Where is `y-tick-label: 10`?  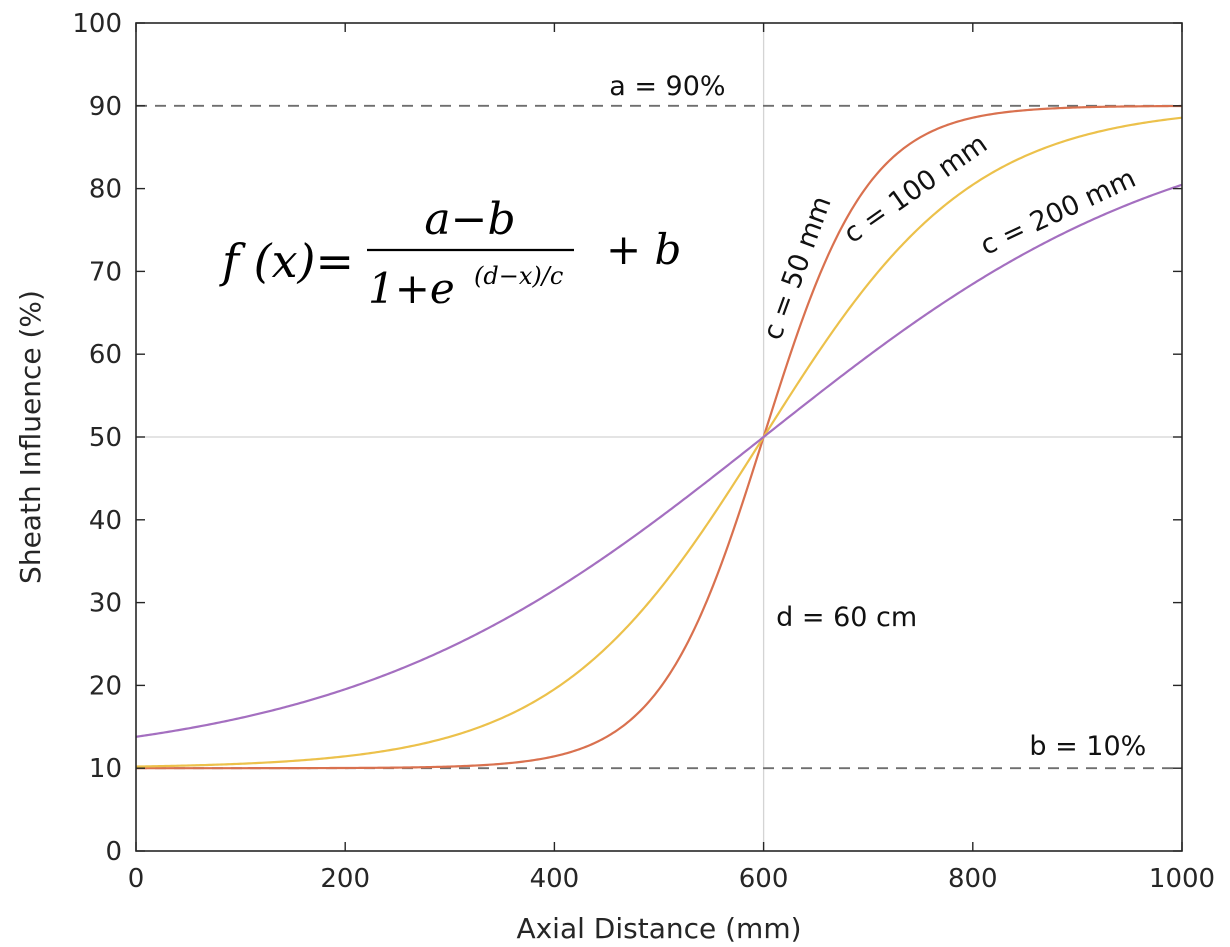 y-tick-label: 10 is located at coordinates (105, 769).